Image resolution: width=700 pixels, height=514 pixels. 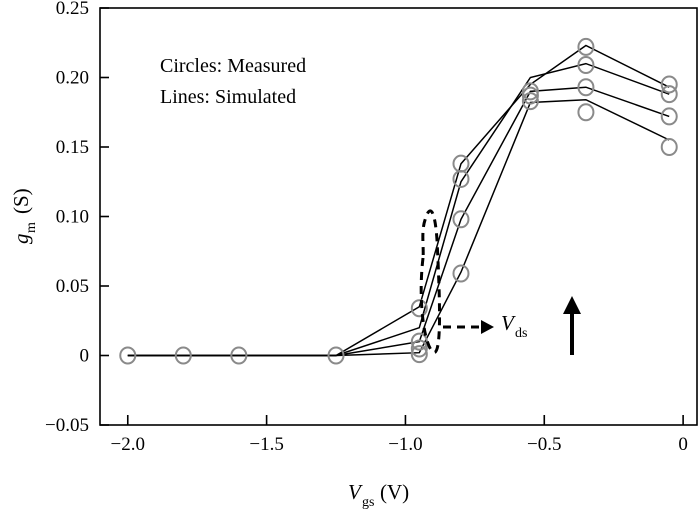 I want to click on x-tick-label: −1.0, so click(x=405, y=444).